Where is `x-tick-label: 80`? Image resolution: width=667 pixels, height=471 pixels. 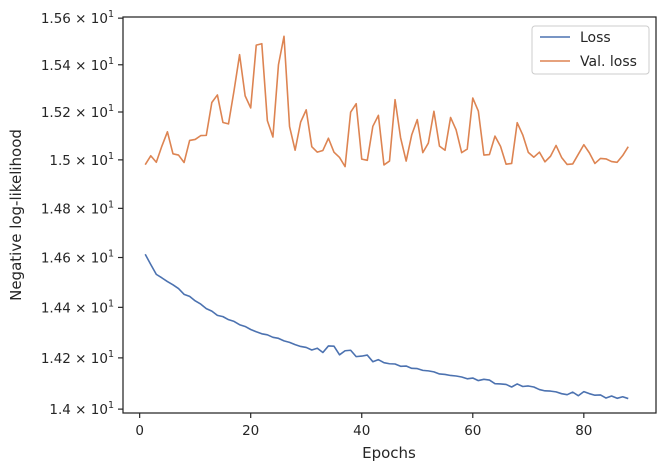 x-tick-label: 80 is located at coordinates (583, 431).